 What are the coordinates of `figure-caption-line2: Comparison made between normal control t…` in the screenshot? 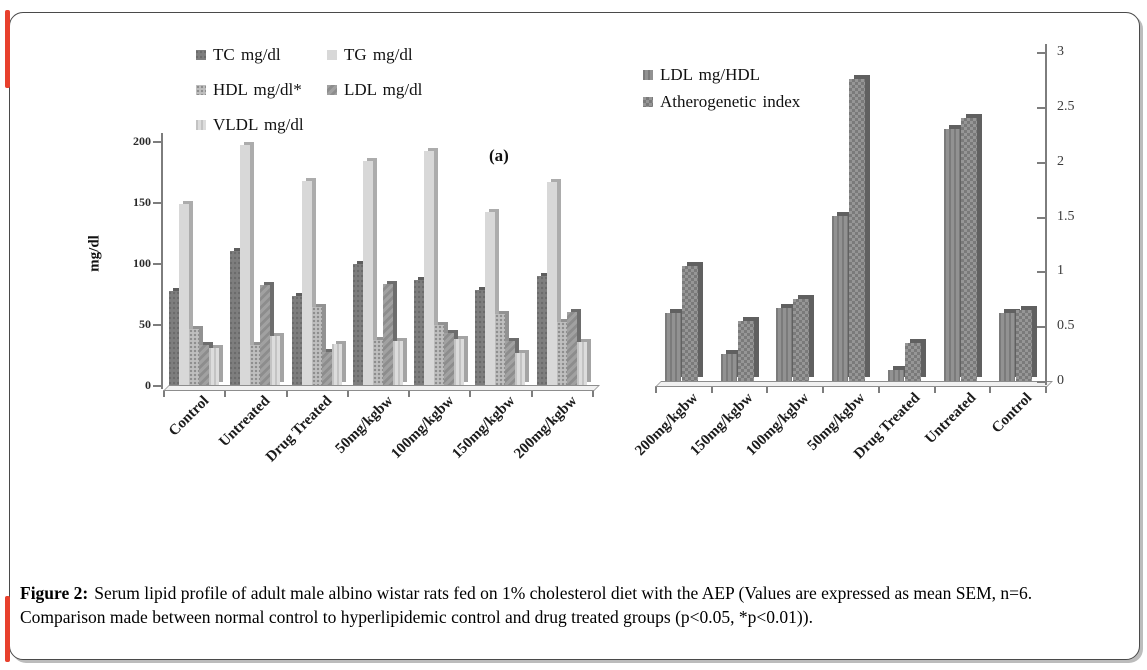 It's located at (416, 617).